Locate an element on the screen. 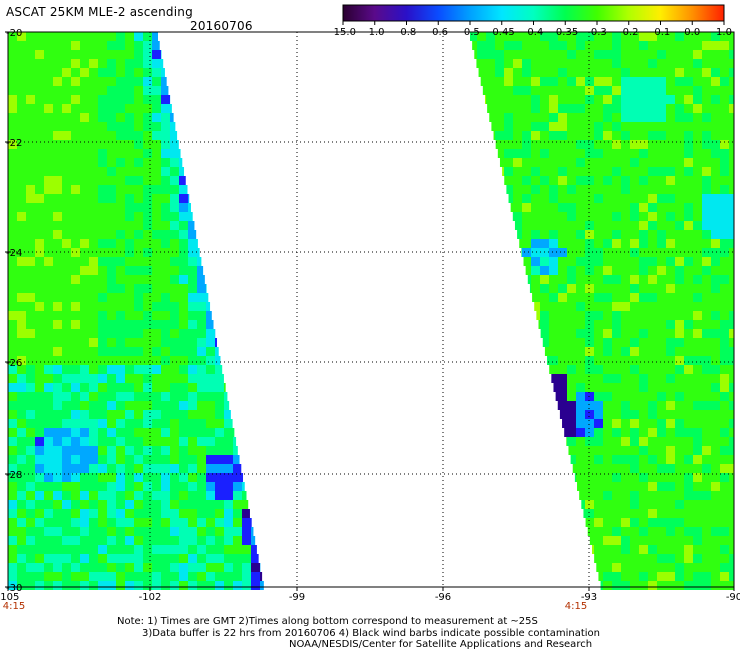 The width and height of the screenshot is (740, 651). y-tick-label: -30 is located at coordinates (14, 588).